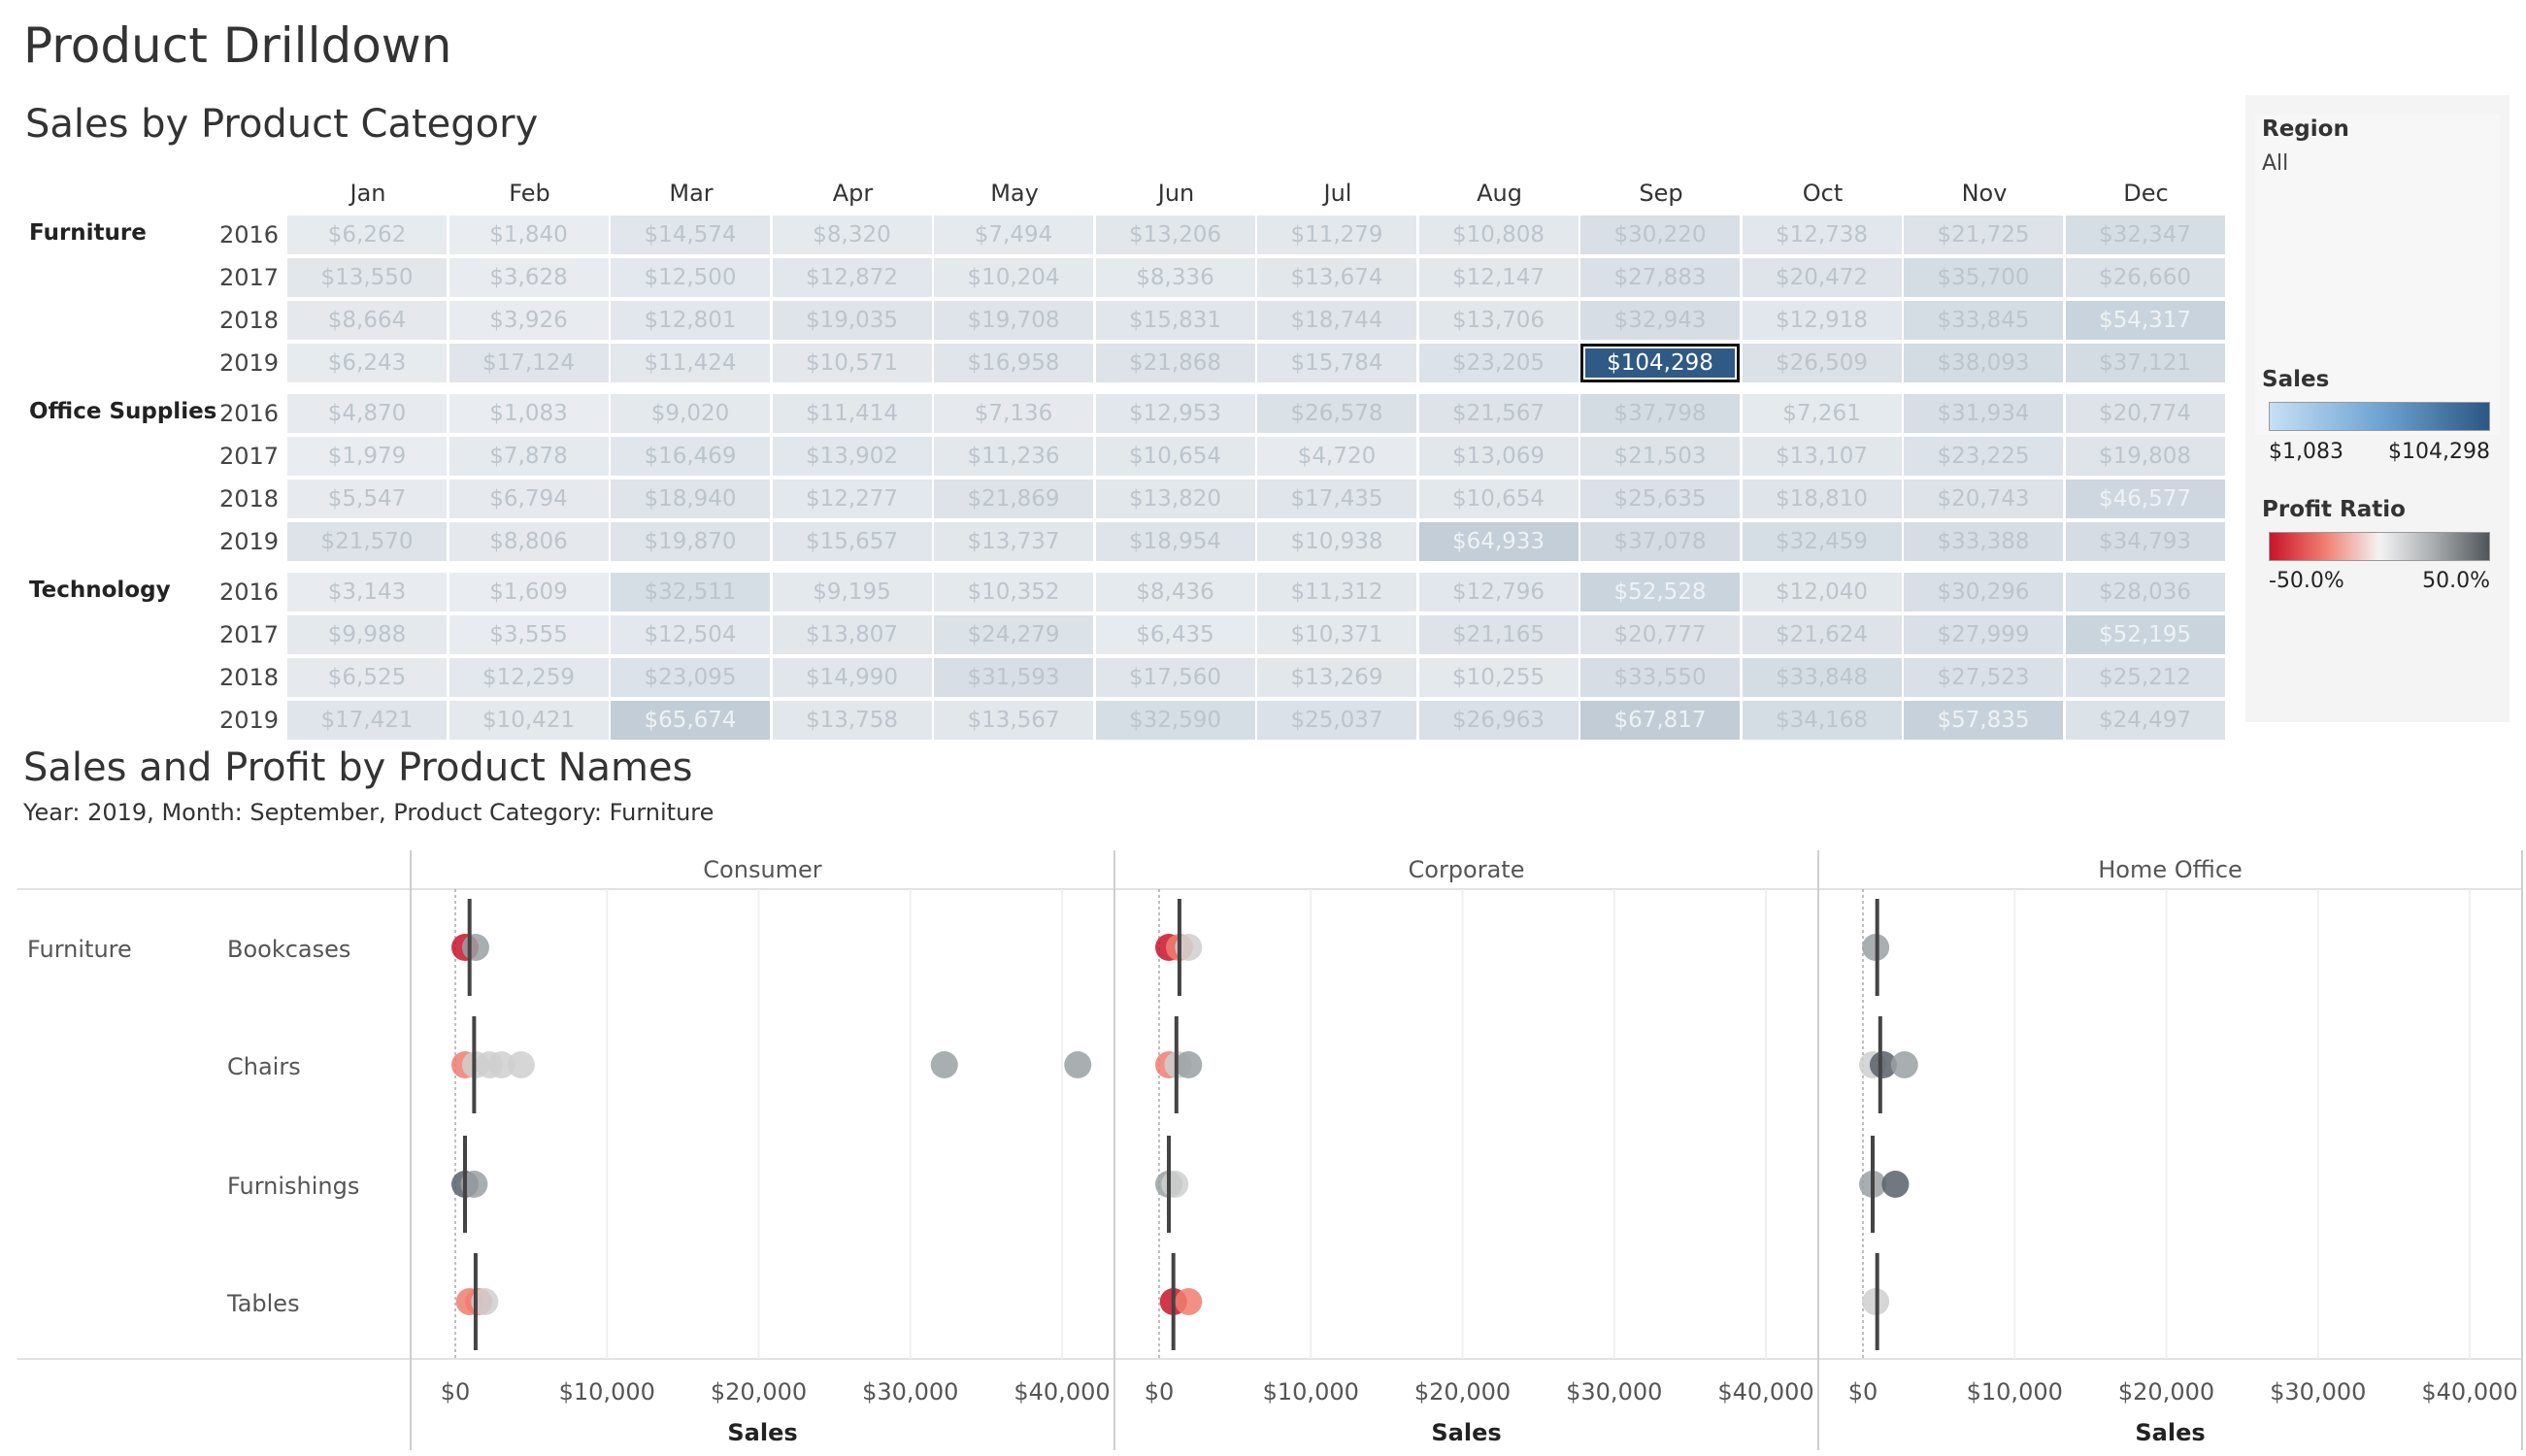  I want to click on heatmap-cell: $19,035, so click(852, 320).